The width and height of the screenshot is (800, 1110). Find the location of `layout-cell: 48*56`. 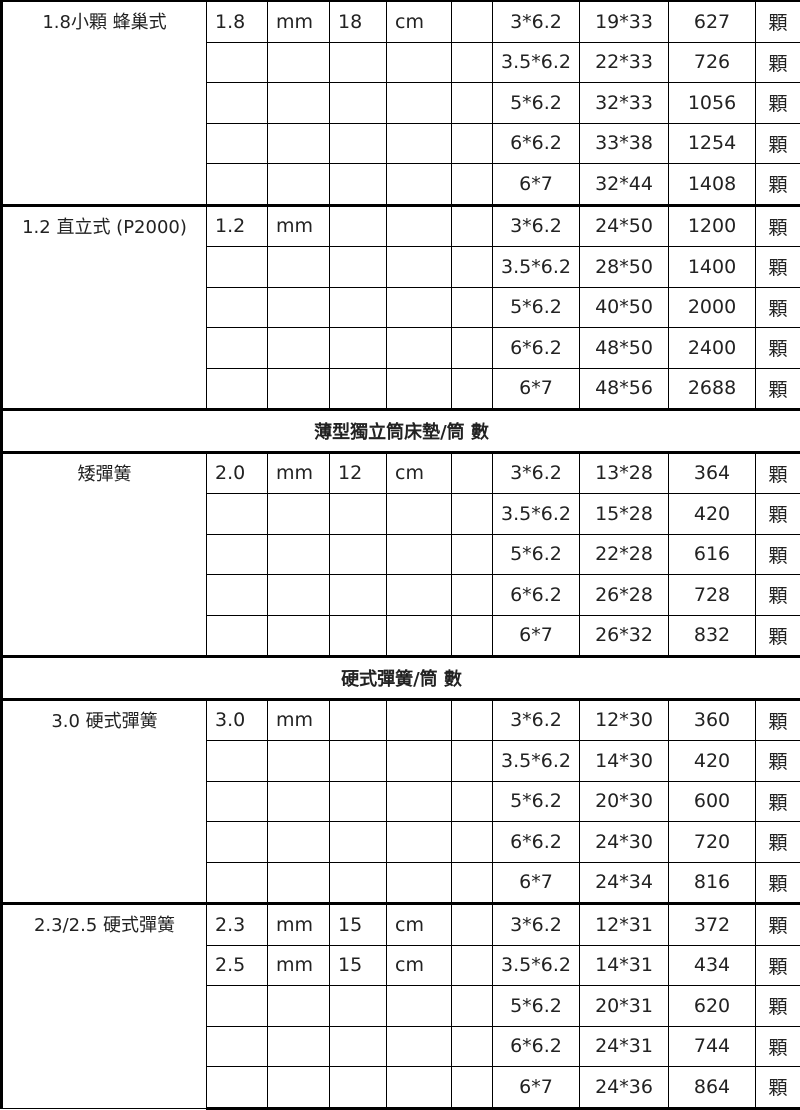

layout-cell: 48*56 is located at coordinates (624, 389).